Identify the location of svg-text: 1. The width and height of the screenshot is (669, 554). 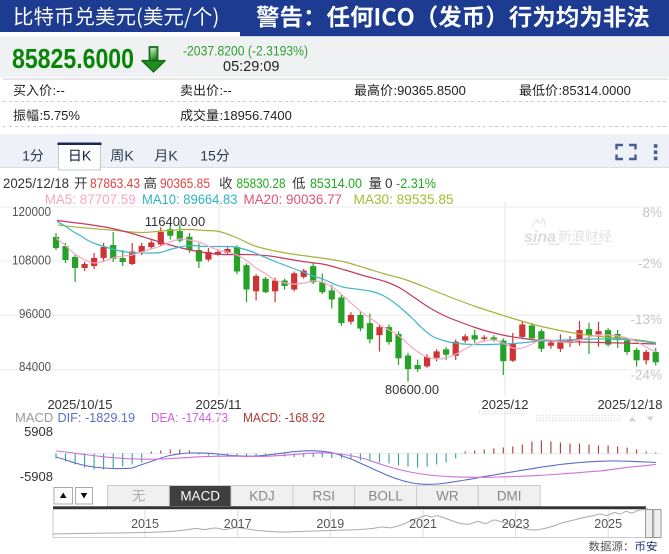
(26, 156).